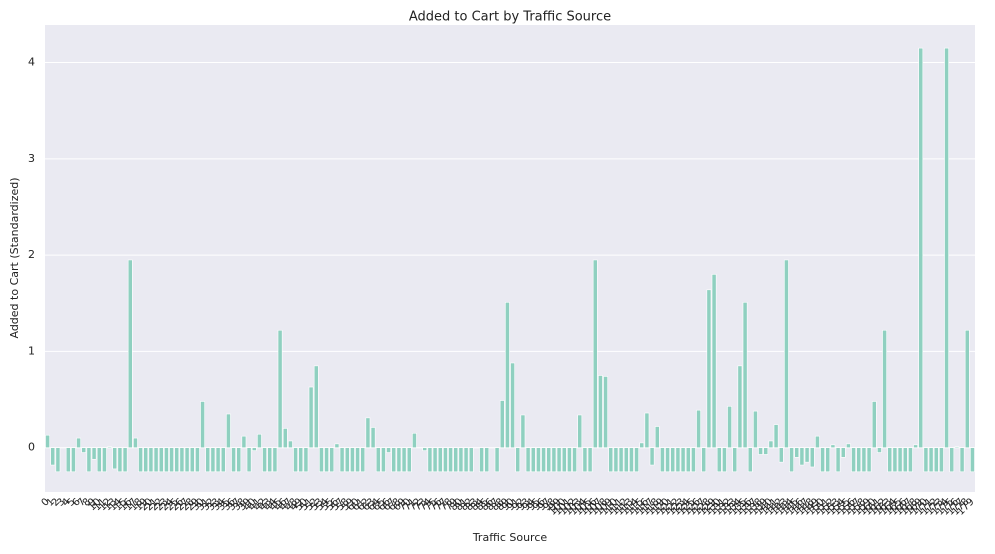 The width and height of the screenshot is (995, 554). What do you see at coordinates (31, 254) in the screenshot?
I see `y-tick-label: 2` at bounding box center [31, 254].